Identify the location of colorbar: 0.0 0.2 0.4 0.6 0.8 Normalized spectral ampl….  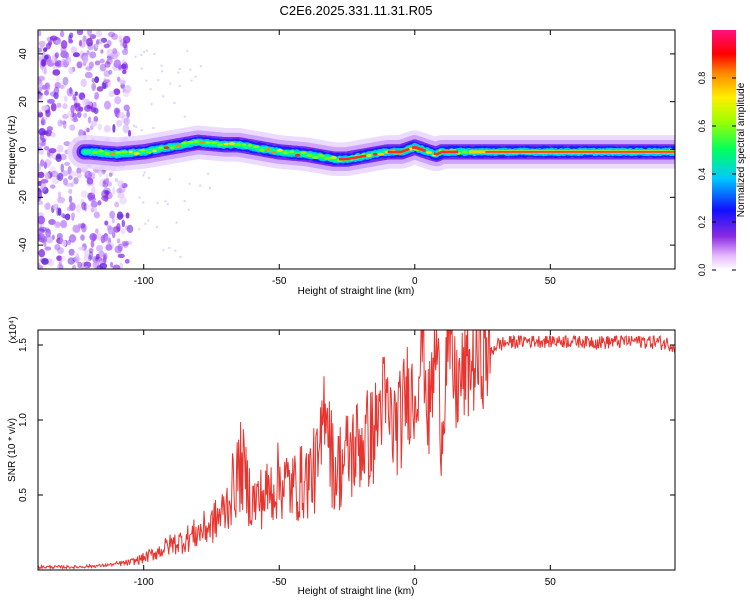
(722, 153).